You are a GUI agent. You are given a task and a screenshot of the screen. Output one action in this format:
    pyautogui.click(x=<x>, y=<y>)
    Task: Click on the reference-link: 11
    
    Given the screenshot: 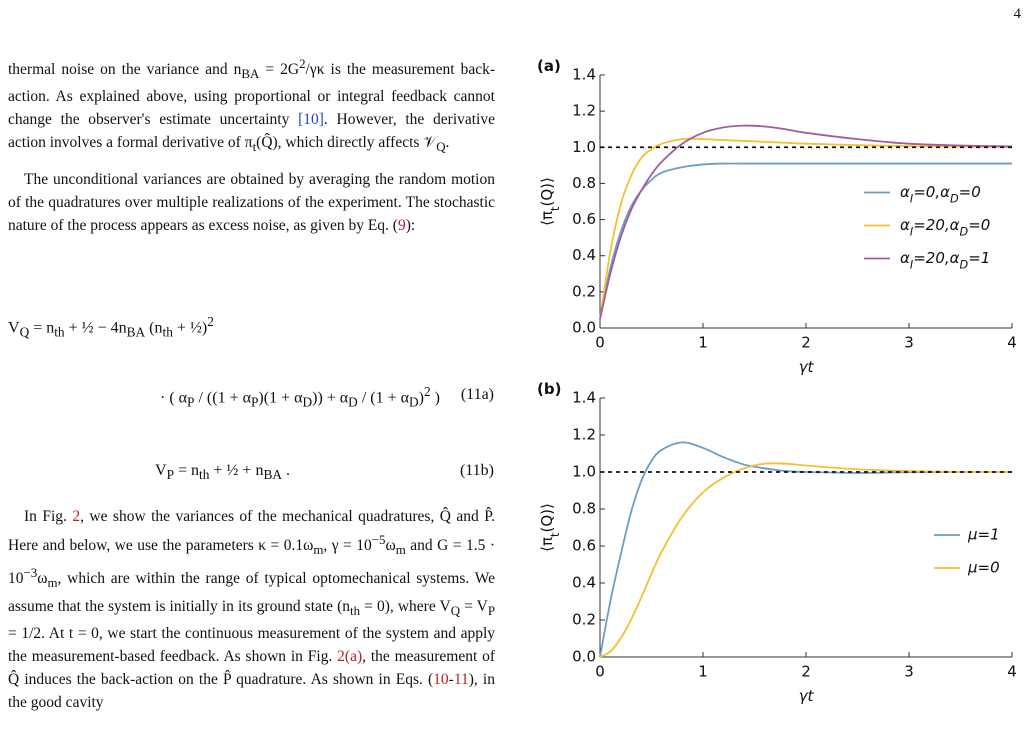 What is the action you would take?
    pyautogui.click(x=461, y=679)
    